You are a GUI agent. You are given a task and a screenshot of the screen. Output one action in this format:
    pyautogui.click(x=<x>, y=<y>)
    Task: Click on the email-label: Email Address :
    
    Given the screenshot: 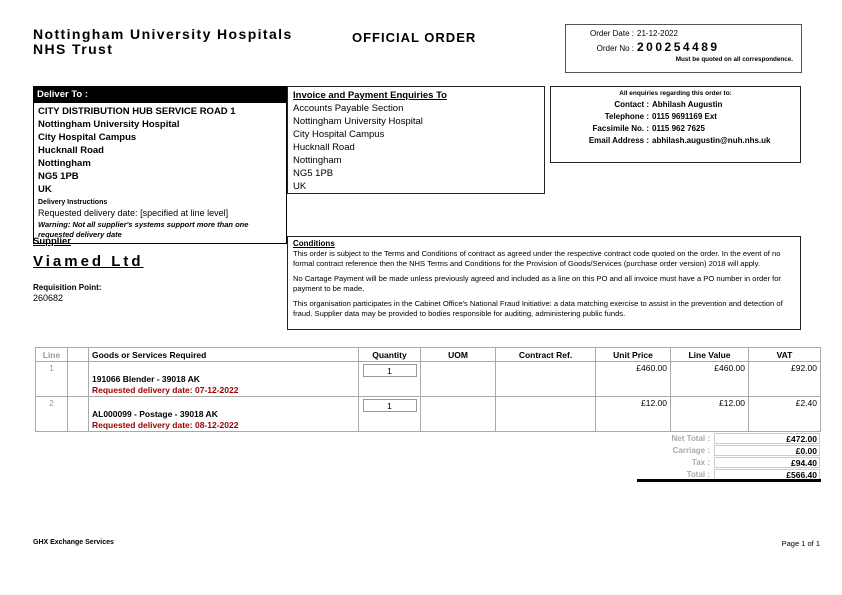 What is the action you would take?
    pyautogui.click(x=618, y=140)
    